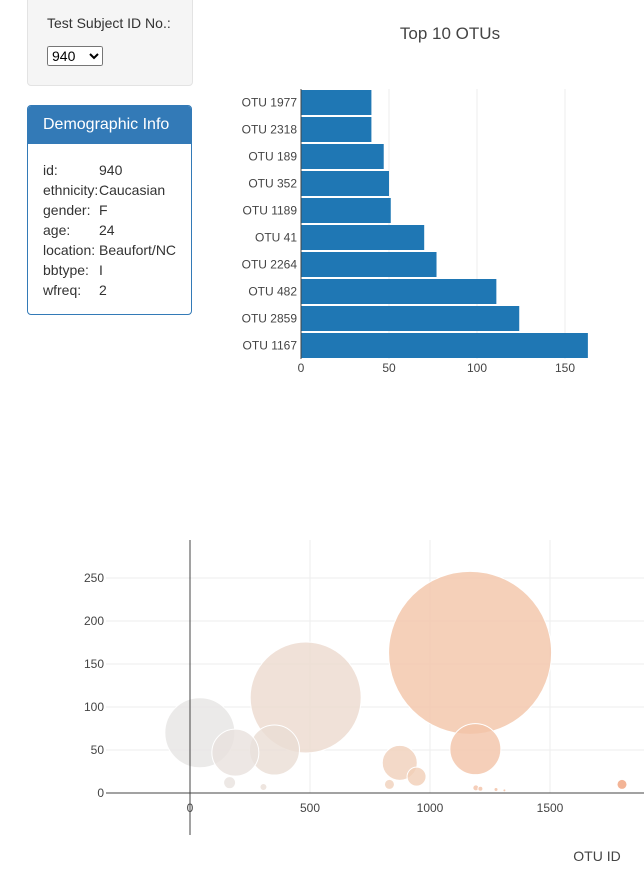 The height and width of the screenshot is (878, 644). I want to click on demo-row: gender: F, so click(117, 210).